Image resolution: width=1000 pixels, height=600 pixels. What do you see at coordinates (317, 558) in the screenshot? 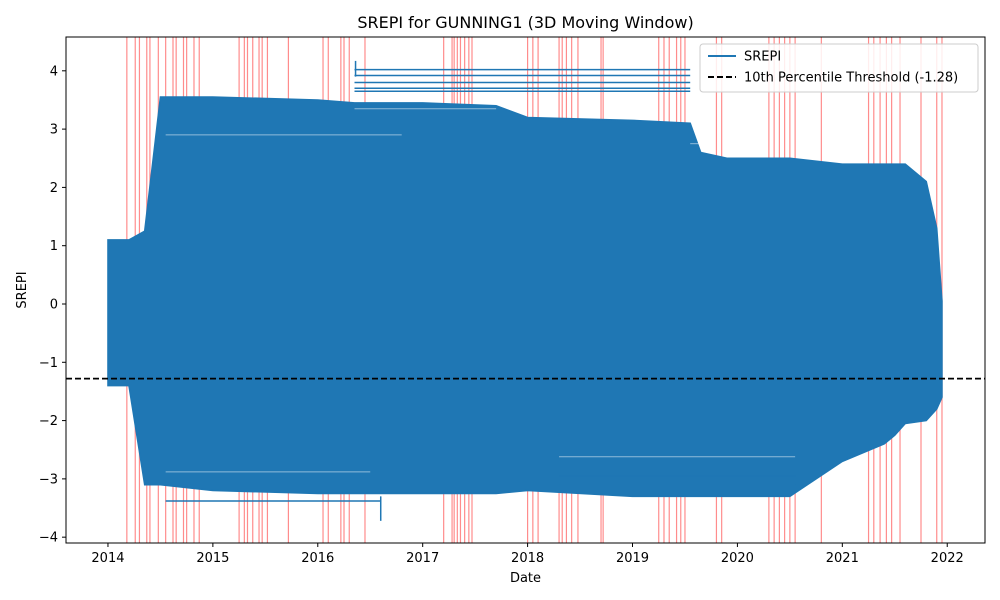
I see `x-tick-label: 2016` at bounding box center [317, 558].